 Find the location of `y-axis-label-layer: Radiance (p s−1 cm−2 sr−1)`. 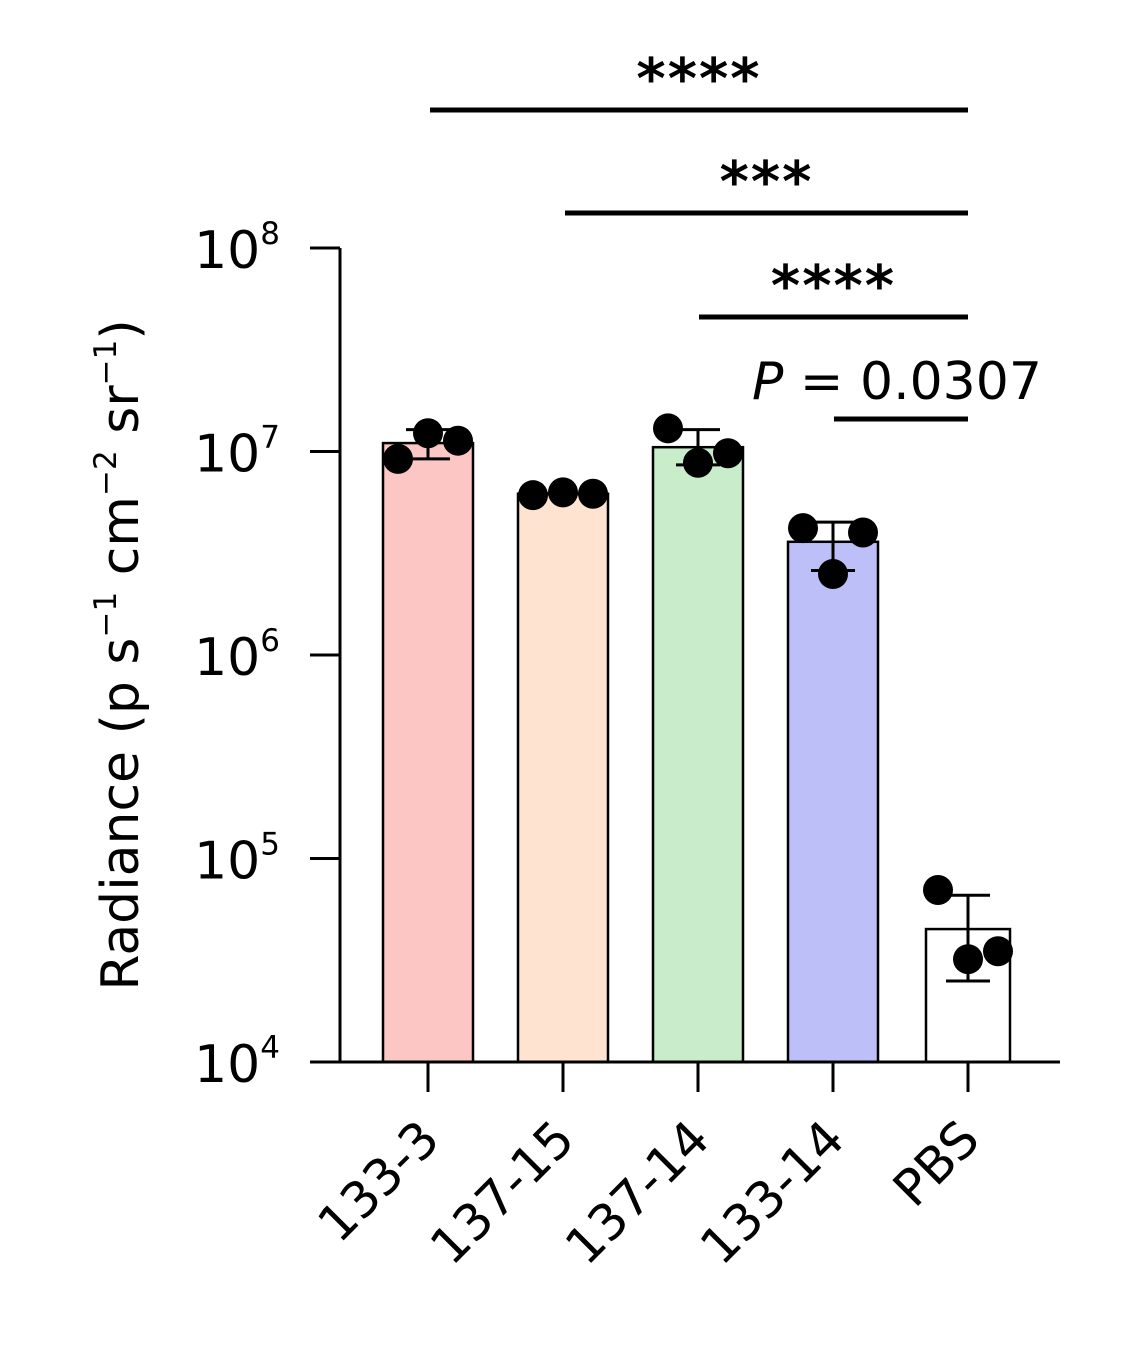

y-axis-label-layer: Radiance (p s−1 cm−2 sr−1) is located at coordinates (119, 654).